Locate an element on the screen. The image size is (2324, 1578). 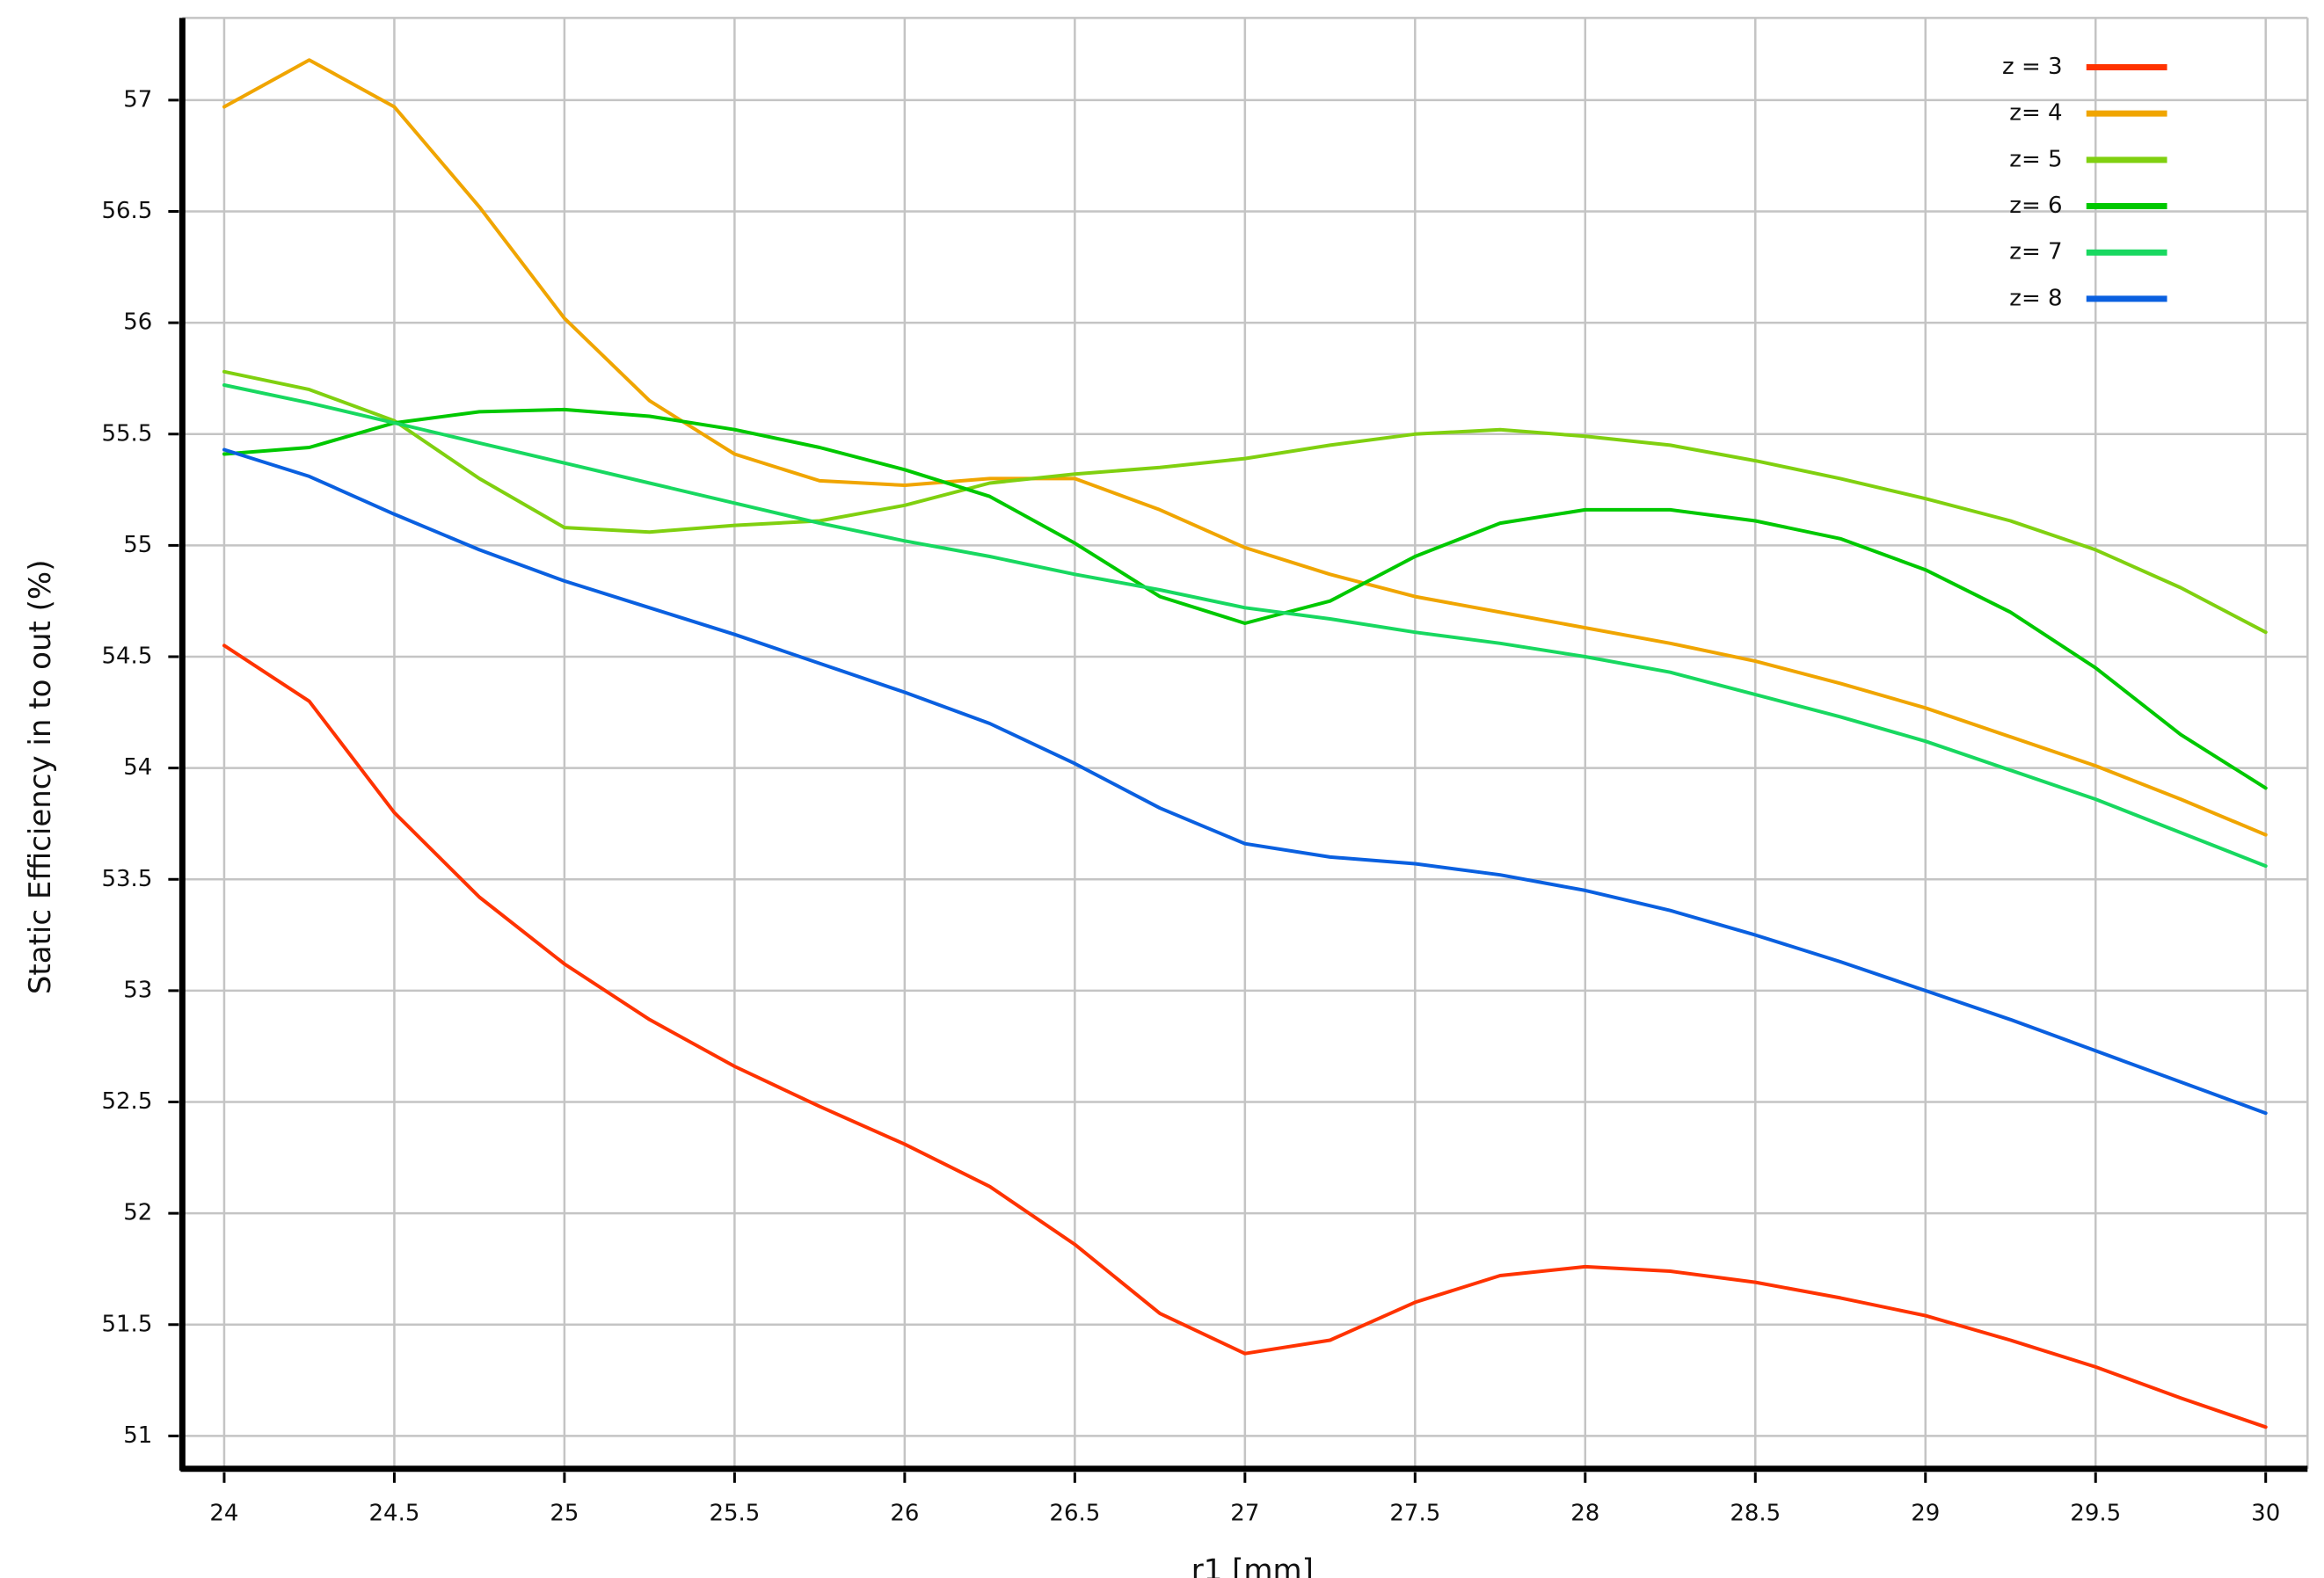
legend-label: z= 8 is located at coordinates (2036, 298).